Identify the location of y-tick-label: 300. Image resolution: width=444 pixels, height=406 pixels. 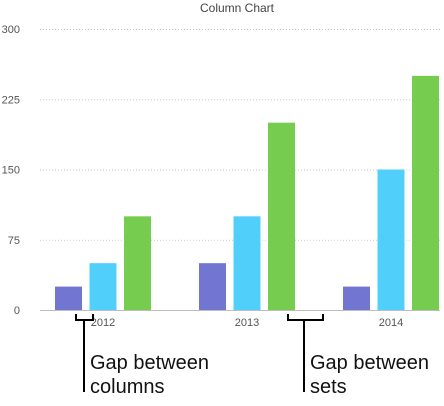
(11, 30).